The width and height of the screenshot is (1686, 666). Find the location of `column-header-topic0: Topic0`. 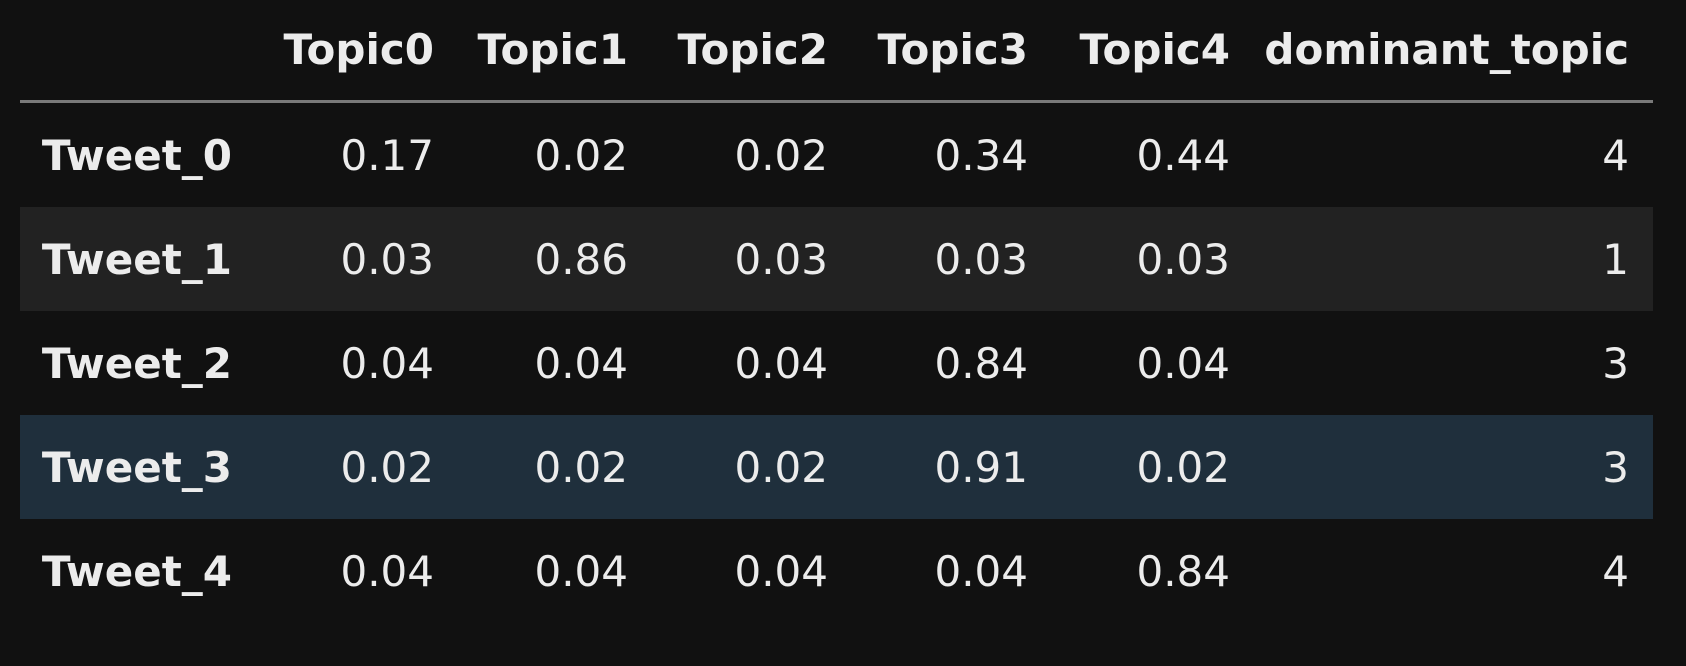

column-header-topic0: Topic0 is located at coordinates (357, 55).